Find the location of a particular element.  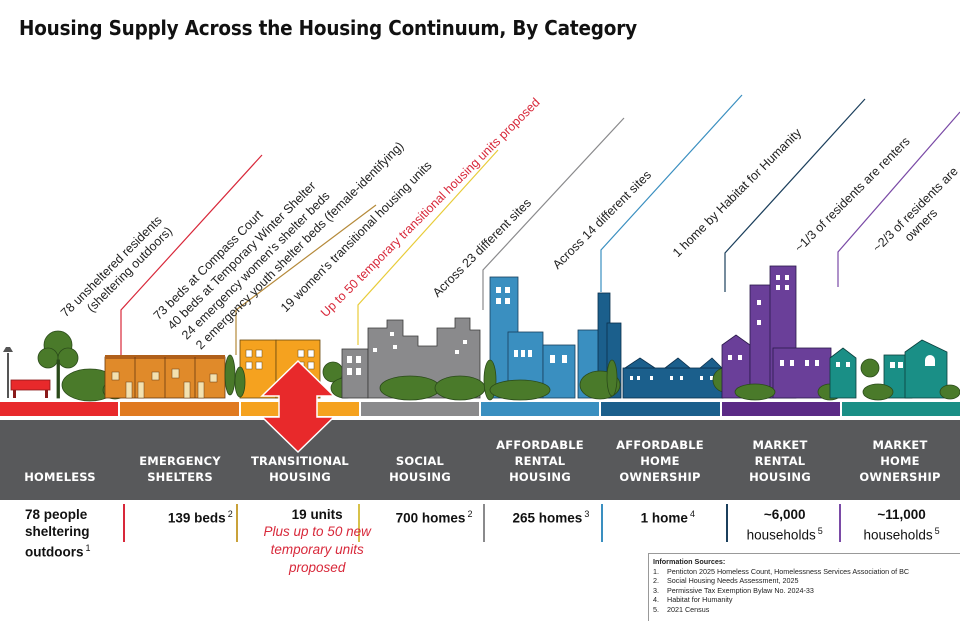

market-ownership-houses is located at coordinates (888, 369).